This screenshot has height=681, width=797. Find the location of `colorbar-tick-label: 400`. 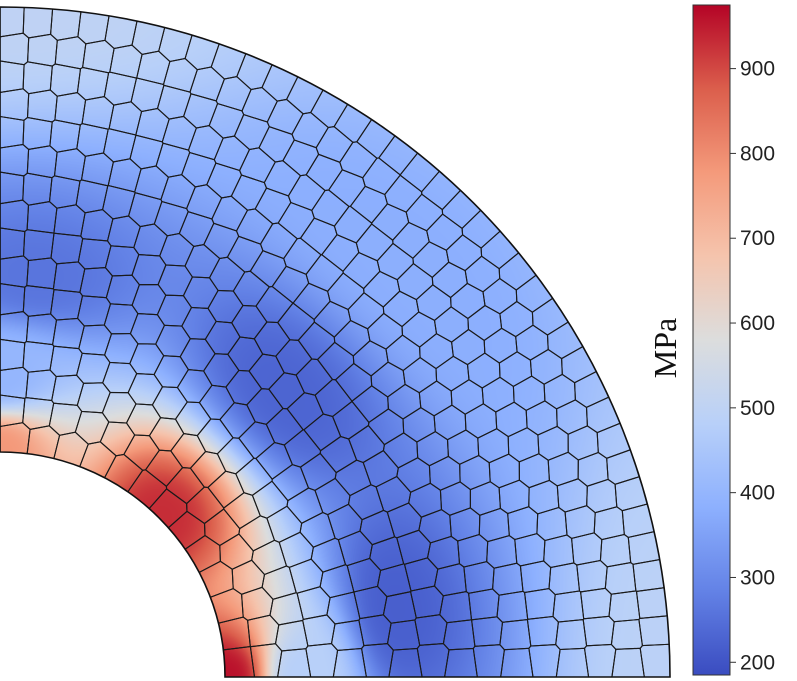

colorbar-tick-label: 400 is located at coordinates (757, 493).